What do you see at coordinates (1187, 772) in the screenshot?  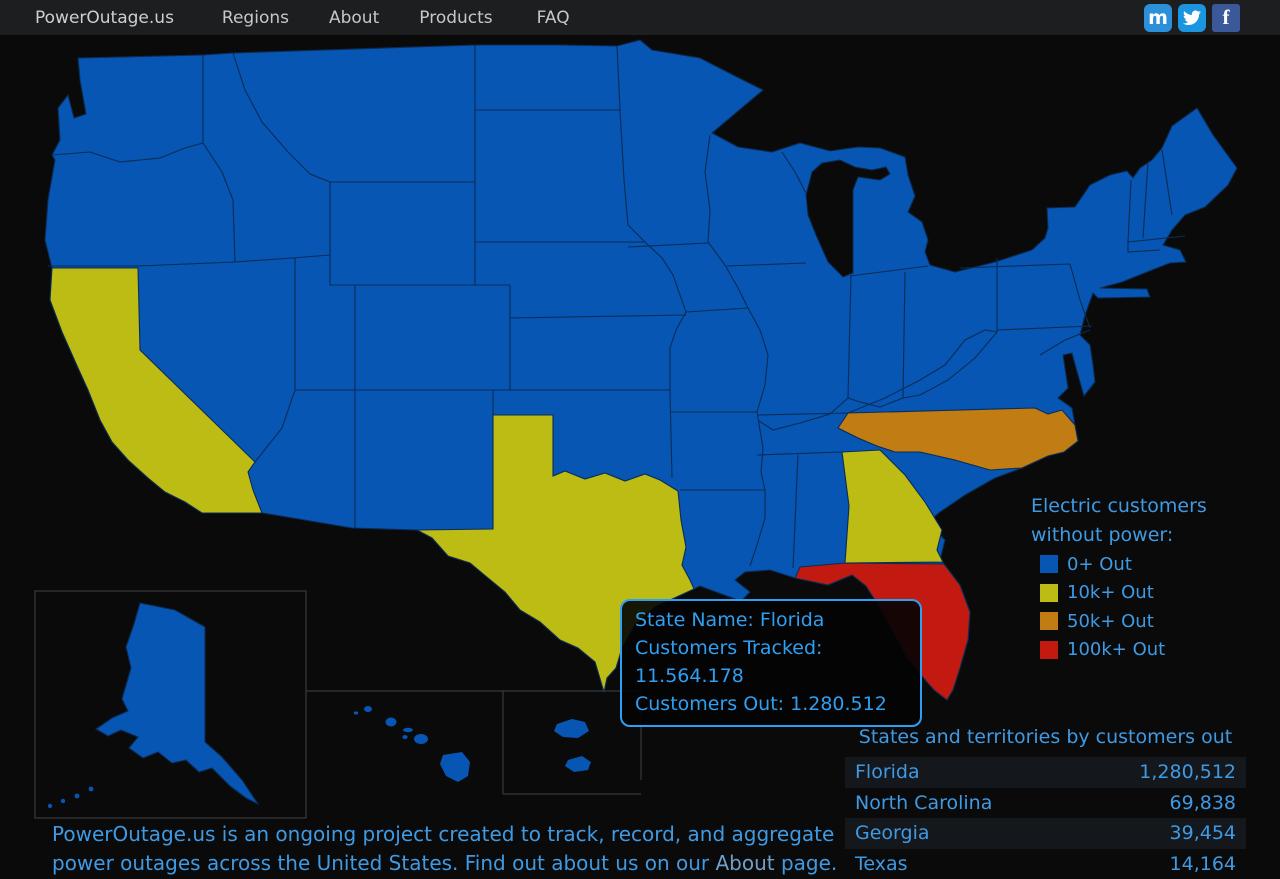 I see `customers-out-cell: 1,280,512` at bounding box center [1187, 772].